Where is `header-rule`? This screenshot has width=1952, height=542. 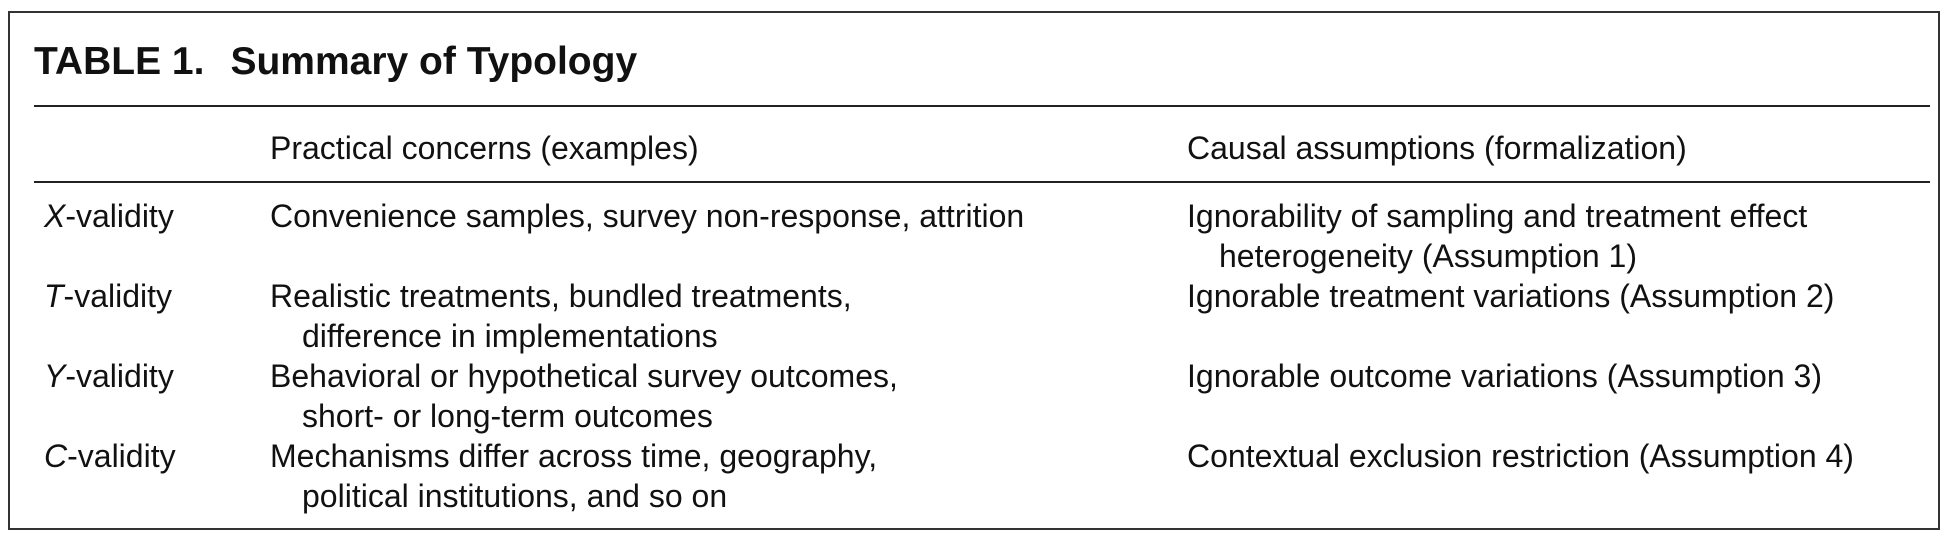 header-rule is located at coordinates (982, 182).